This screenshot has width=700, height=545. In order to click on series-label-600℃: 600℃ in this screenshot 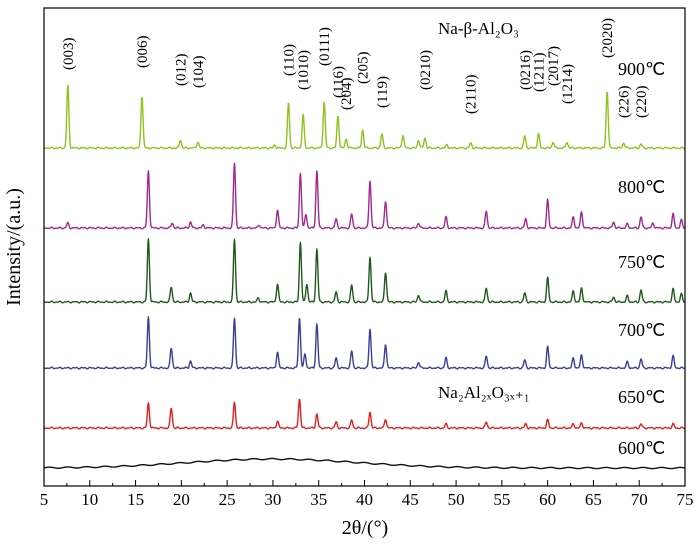, I will do `click(641, 448)`.